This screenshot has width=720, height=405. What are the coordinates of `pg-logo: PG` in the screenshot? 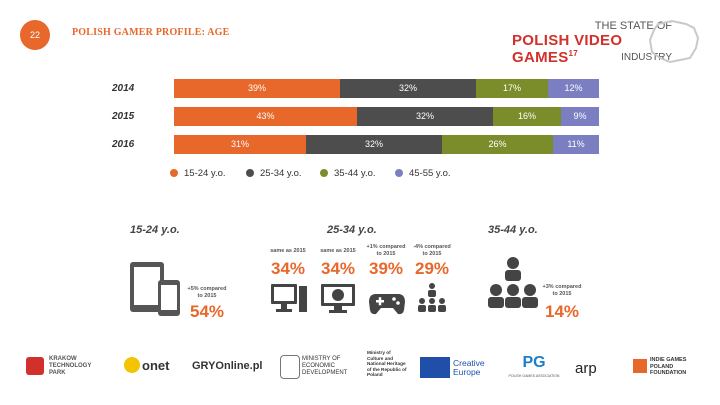 It's located at (534, 362).